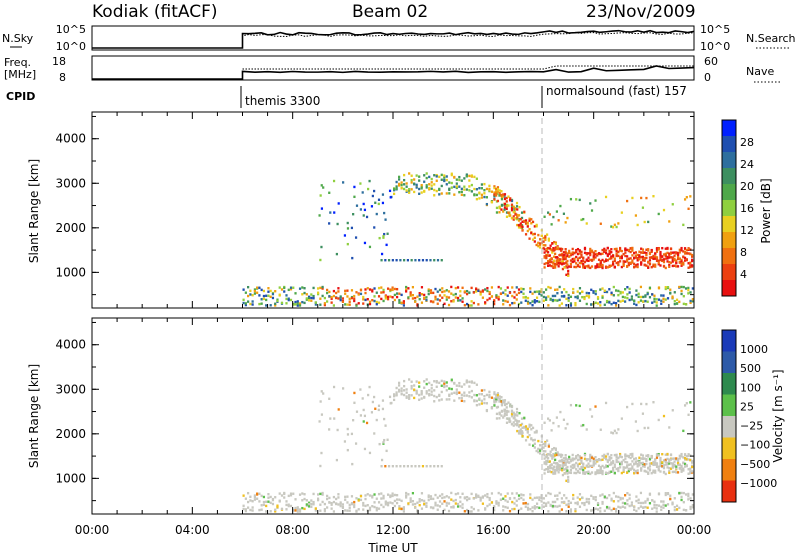 The image size is (800, 554). I want to click on xaxis-tick-label: 00:00, so click(92, 530).